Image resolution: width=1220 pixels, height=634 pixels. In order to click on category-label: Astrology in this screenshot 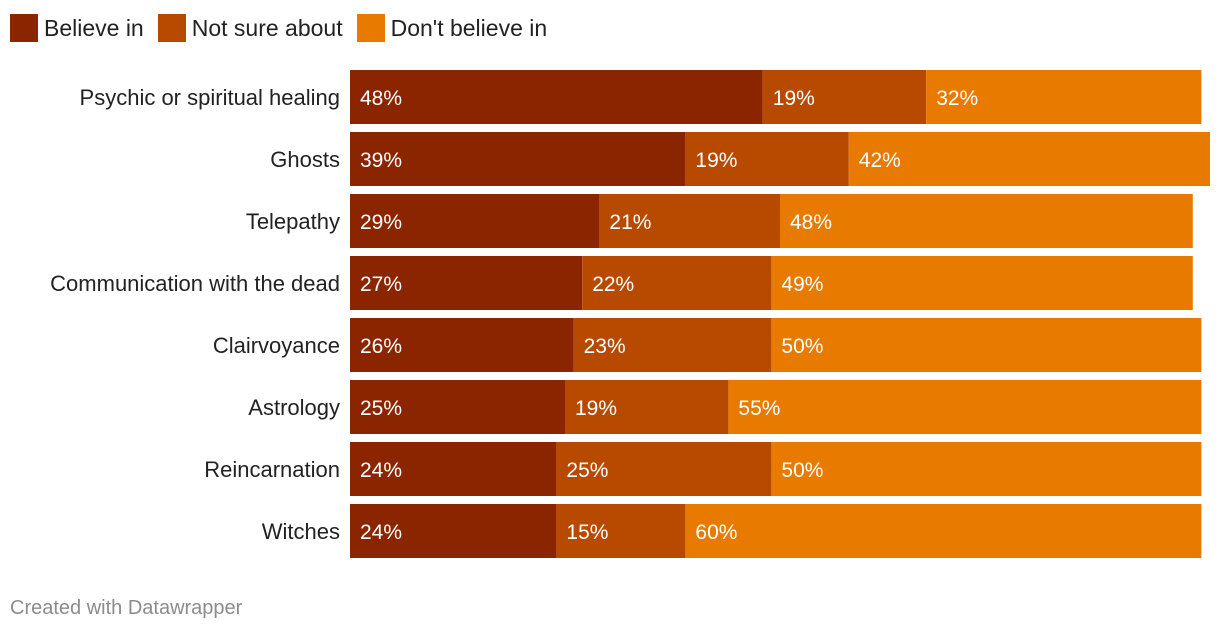, I will do `click(294, 407)`.